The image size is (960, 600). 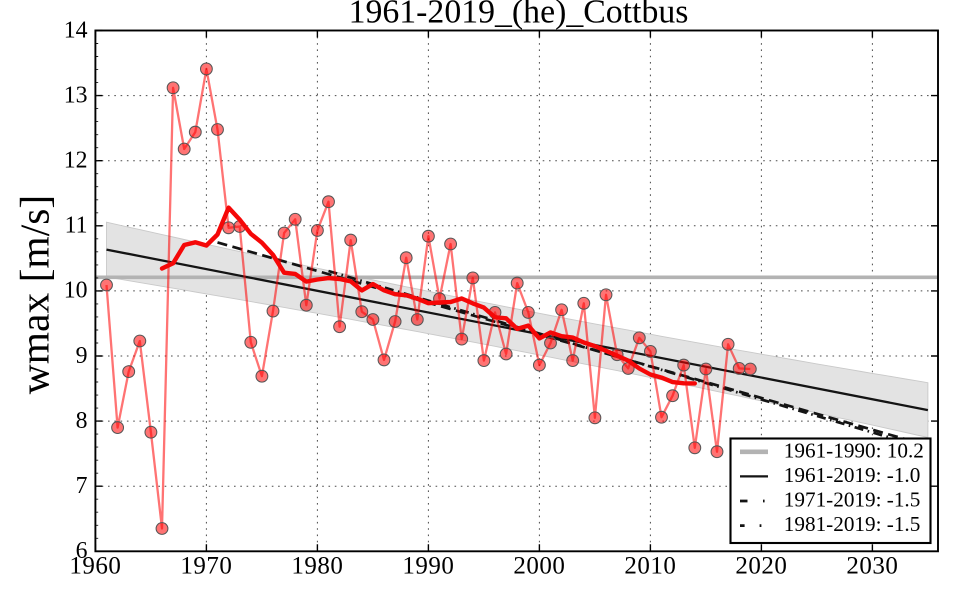 What do you see at coordinates (428, 566) in the screenshot?
I see `svg-text: 1990` at bounding box center [428, 566].